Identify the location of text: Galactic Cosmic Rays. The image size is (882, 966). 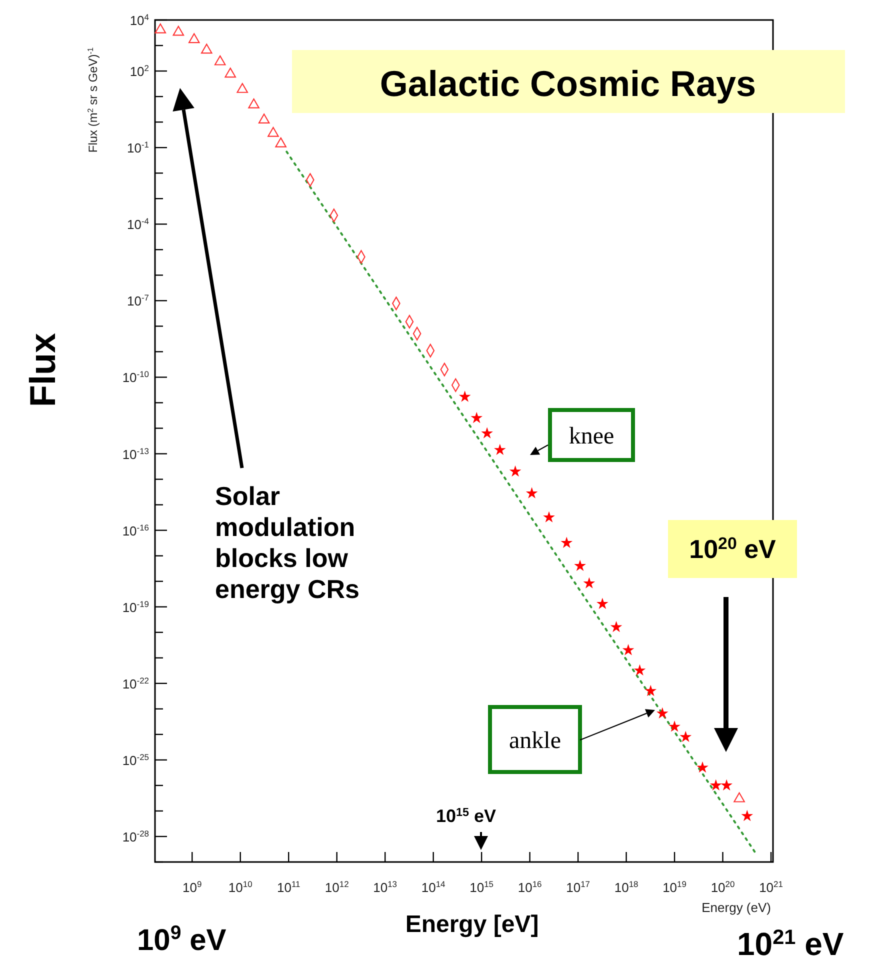
(568, 83).